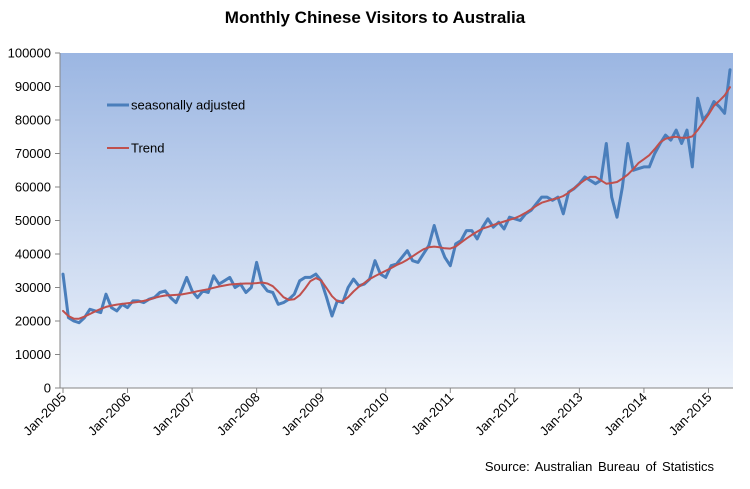 This screenshot has width=750, height=489. What do you see at coordinates (33, 321) in the screenshot?
I see `y-tick-label: 20000` at bounding box center [33, 321].